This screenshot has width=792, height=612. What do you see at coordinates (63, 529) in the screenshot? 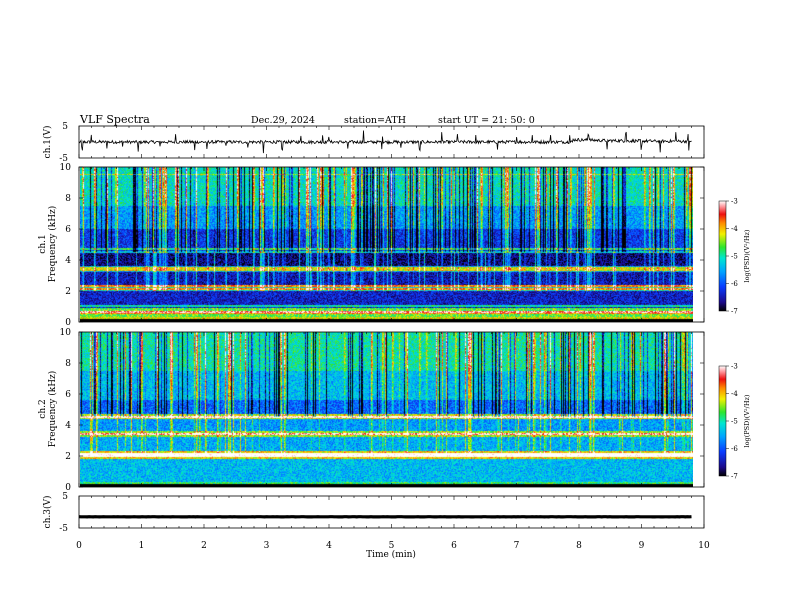
I see `ch3-ytick-bottom: -5` at bounding box center [63, 529].